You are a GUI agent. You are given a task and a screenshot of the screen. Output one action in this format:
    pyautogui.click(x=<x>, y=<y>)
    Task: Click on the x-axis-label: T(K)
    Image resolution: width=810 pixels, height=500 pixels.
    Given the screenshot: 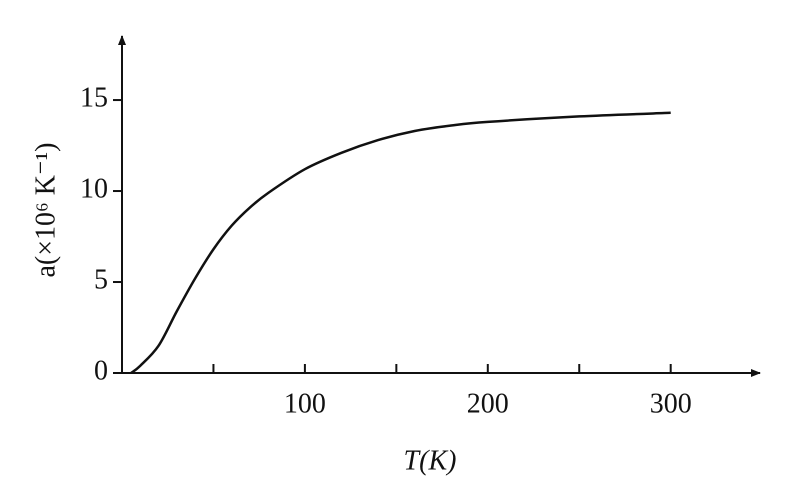 What is the action you would take?
    pyautogui.click(x=430, y=460)
    